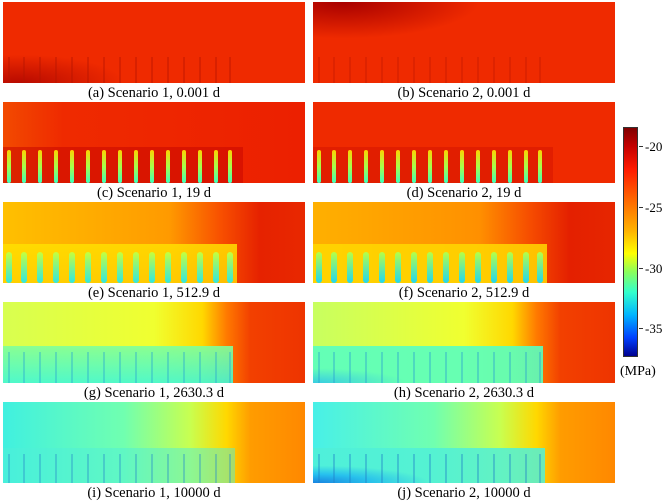 Image resolution: width=664 pixels, height=503 pixels. Describe the element at coordinates (154, 193) in the screenshot. I see `panel-caption: (c) Scenario 1, 19 d` at that location.